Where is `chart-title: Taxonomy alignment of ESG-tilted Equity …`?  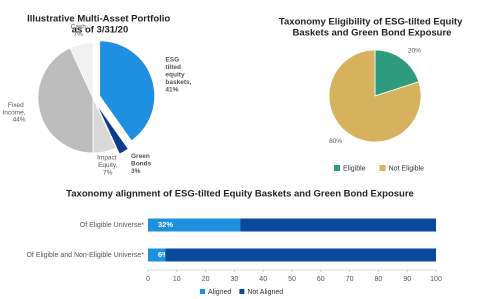 chart-title: Taxonomy alignment of ESG-tilted Equity … is located at coordinates (240, 194).